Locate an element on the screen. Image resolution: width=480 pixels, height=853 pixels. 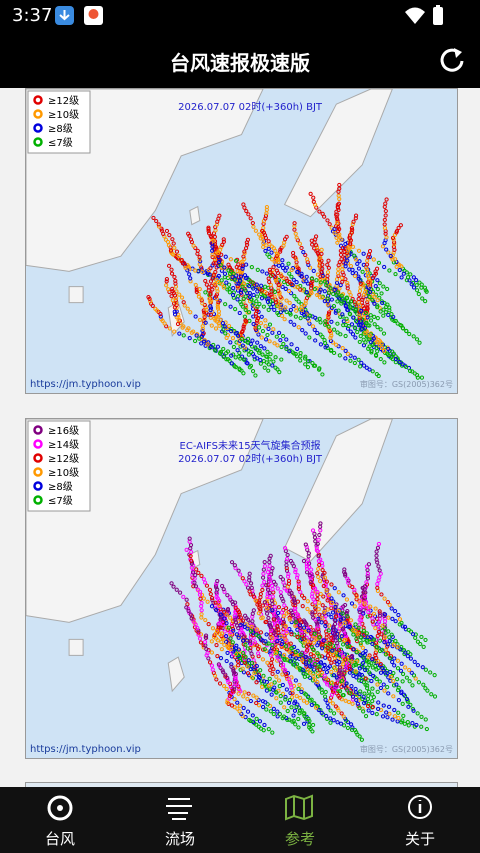
tab-label: 关于 is located at coordinates (419, 839).